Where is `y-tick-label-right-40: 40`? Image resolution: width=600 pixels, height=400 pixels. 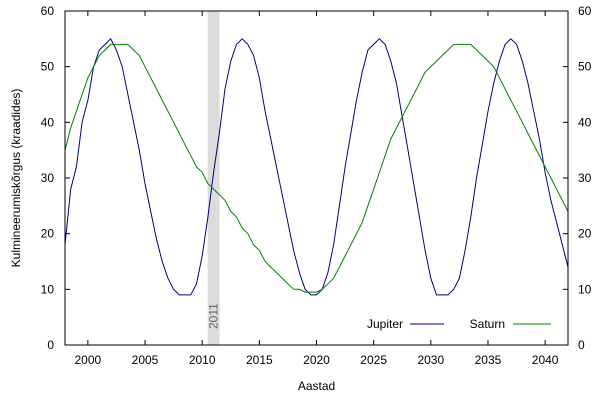 y-tick-label-right-40: 40 is located at coordinates (585, 122).